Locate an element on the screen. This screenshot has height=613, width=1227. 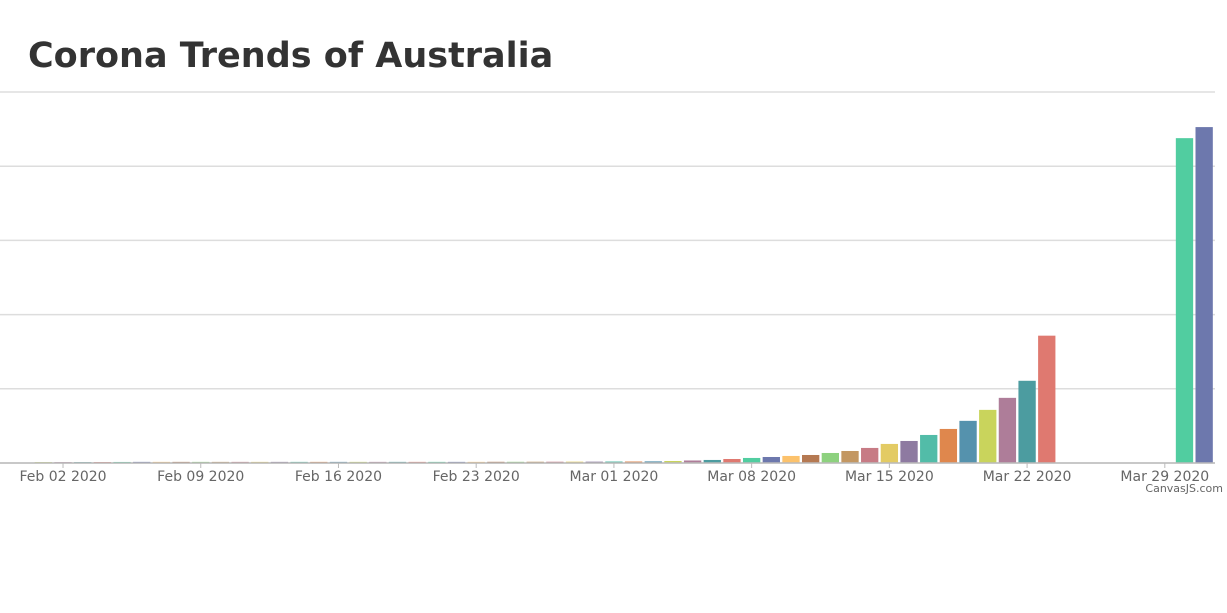
chart-title: Corona Trends of Australia is located at coordinates (290, 56).